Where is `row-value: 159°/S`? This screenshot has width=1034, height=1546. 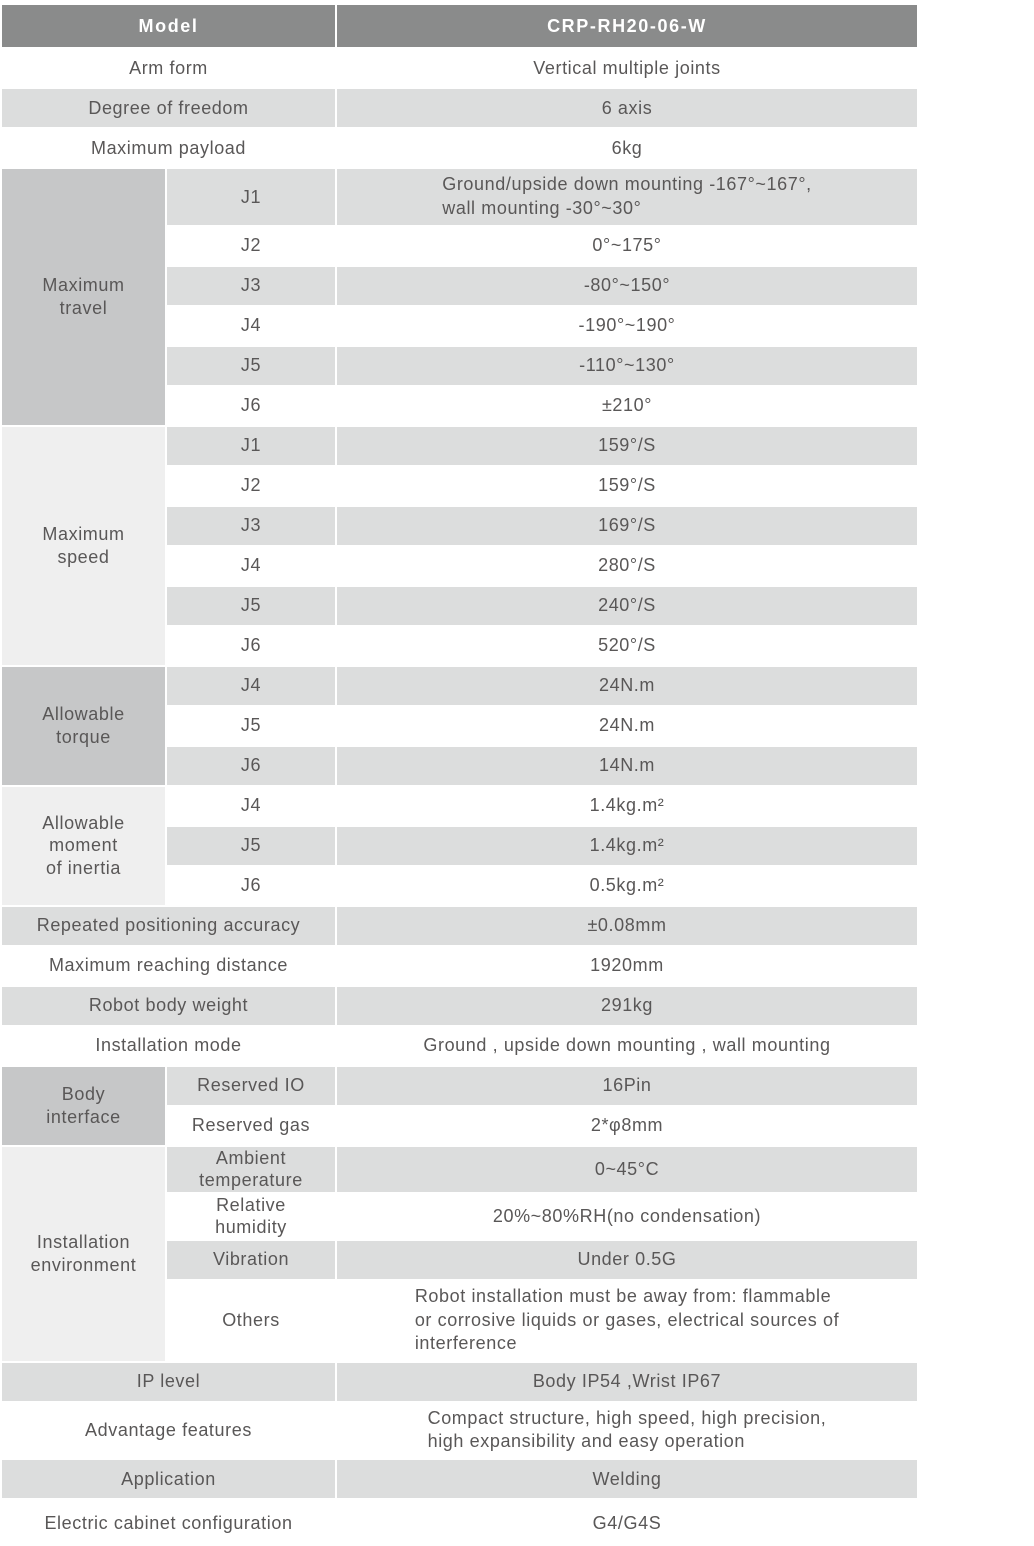
row-value: 159°/S is located at coordinates (627, 485).